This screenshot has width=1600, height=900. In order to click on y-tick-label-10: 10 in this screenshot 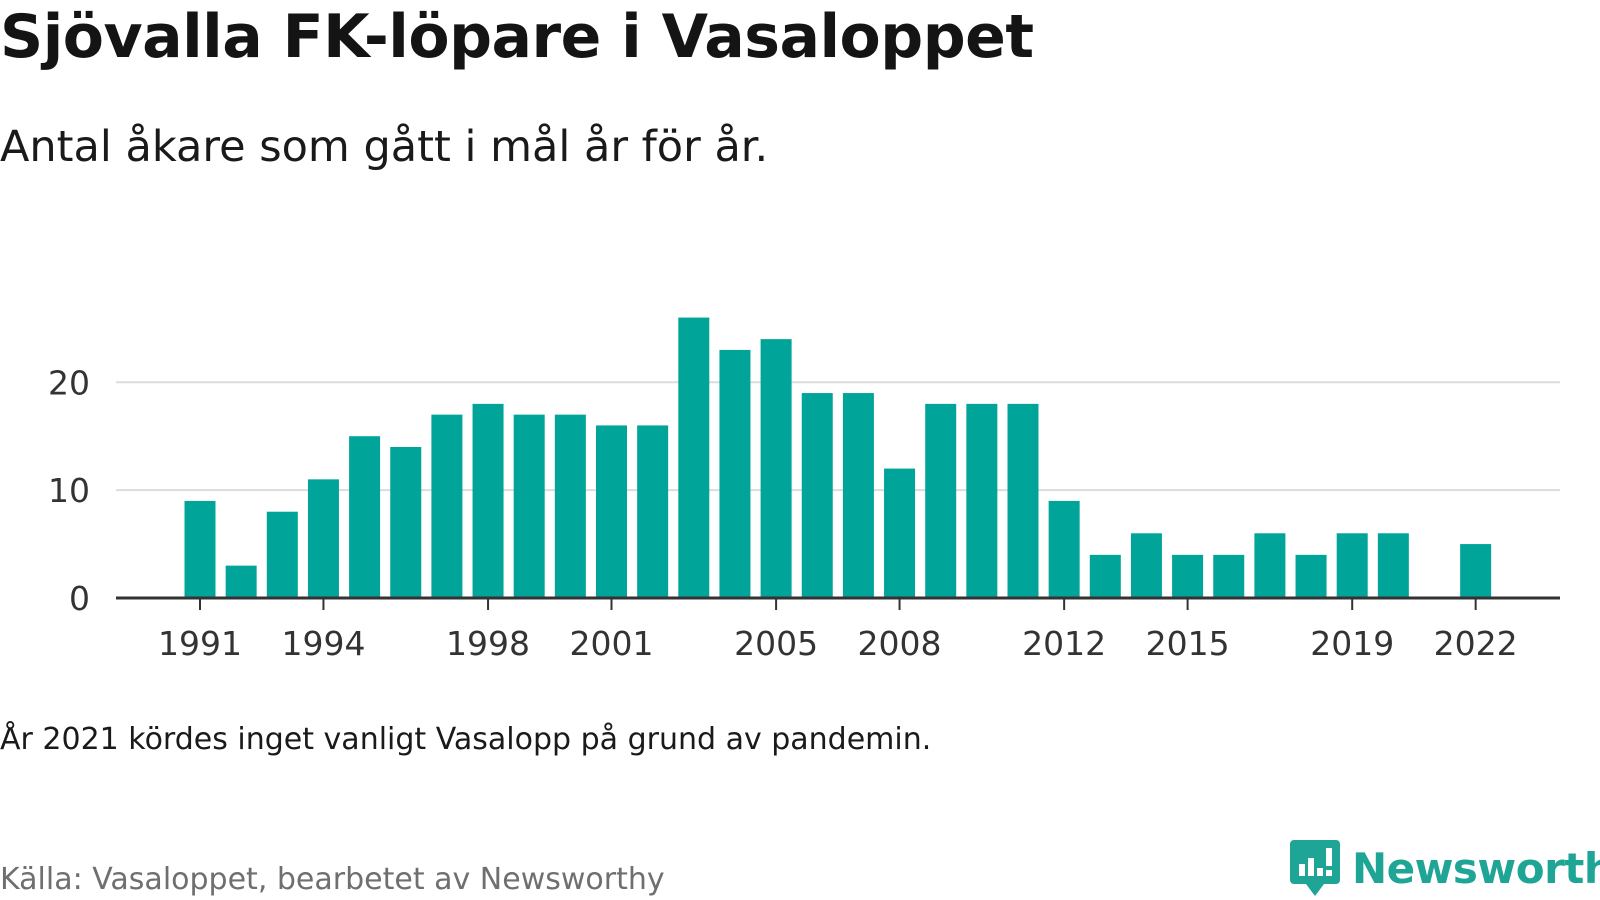, I will do `click(69, 490)`.